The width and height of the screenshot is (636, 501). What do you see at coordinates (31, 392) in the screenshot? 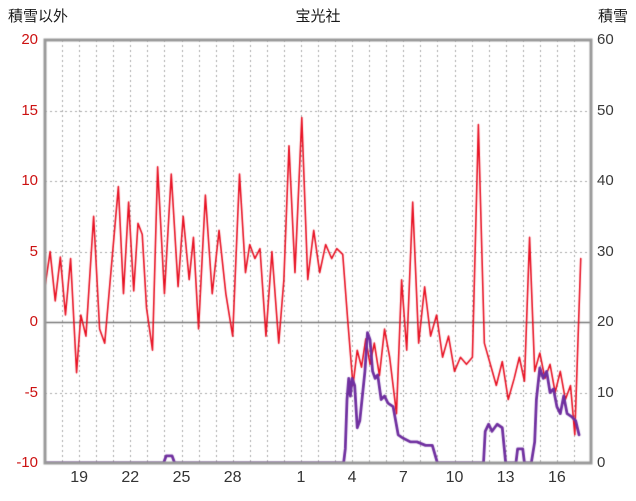
I see `y-left-tick-label: -5` at bounding box center [31, 392].